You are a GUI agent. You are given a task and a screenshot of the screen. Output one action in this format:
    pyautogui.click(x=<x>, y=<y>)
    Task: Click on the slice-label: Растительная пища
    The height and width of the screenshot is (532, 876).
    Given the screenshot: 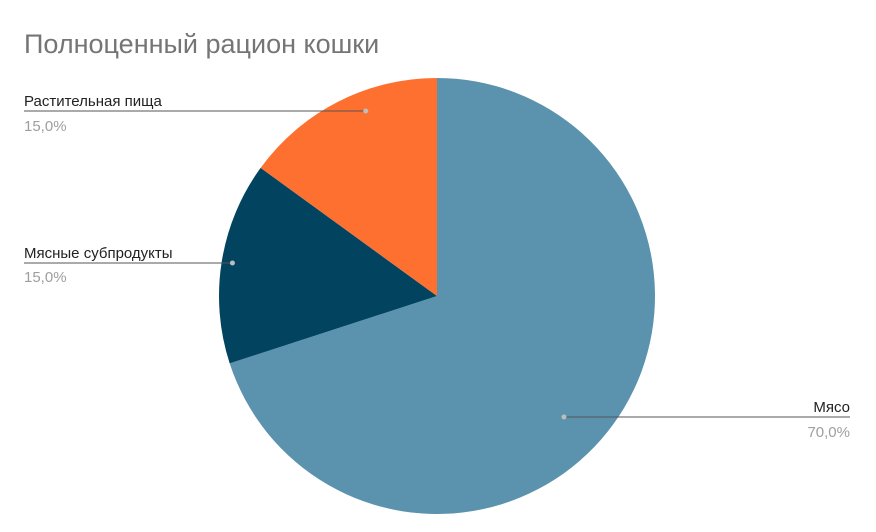 What is the action you would take?
    pyautogui.click(x=93, y=101)
    